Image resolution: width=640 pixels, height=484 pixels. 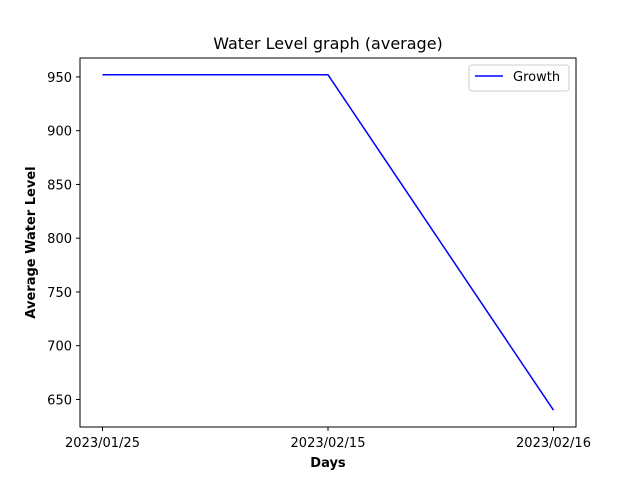 What do you see at coordinates (102, 443) in the screenshot?
I see `x-tick-label: 2023/01/25` at bounding box center [102, 443].